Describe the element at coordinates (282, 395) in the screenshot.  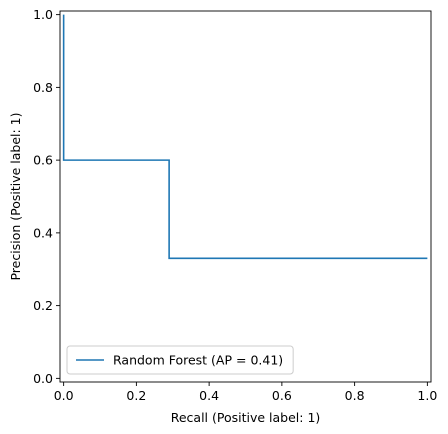
I see `x-tick-label: 0.6` at that location.